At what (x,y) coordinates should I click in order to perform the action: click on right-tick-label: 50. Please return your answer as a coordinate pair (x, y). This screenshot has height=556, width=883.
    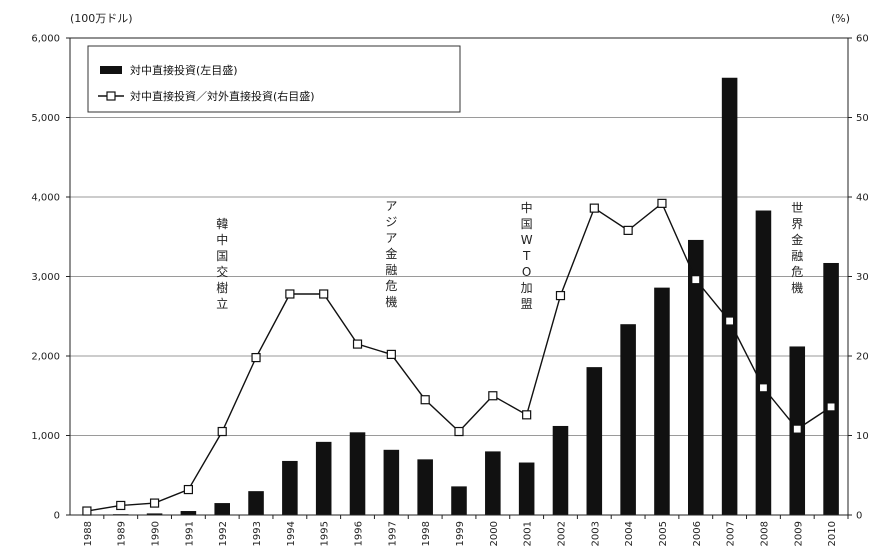
    Looking at the image, I should click on (862, 118).